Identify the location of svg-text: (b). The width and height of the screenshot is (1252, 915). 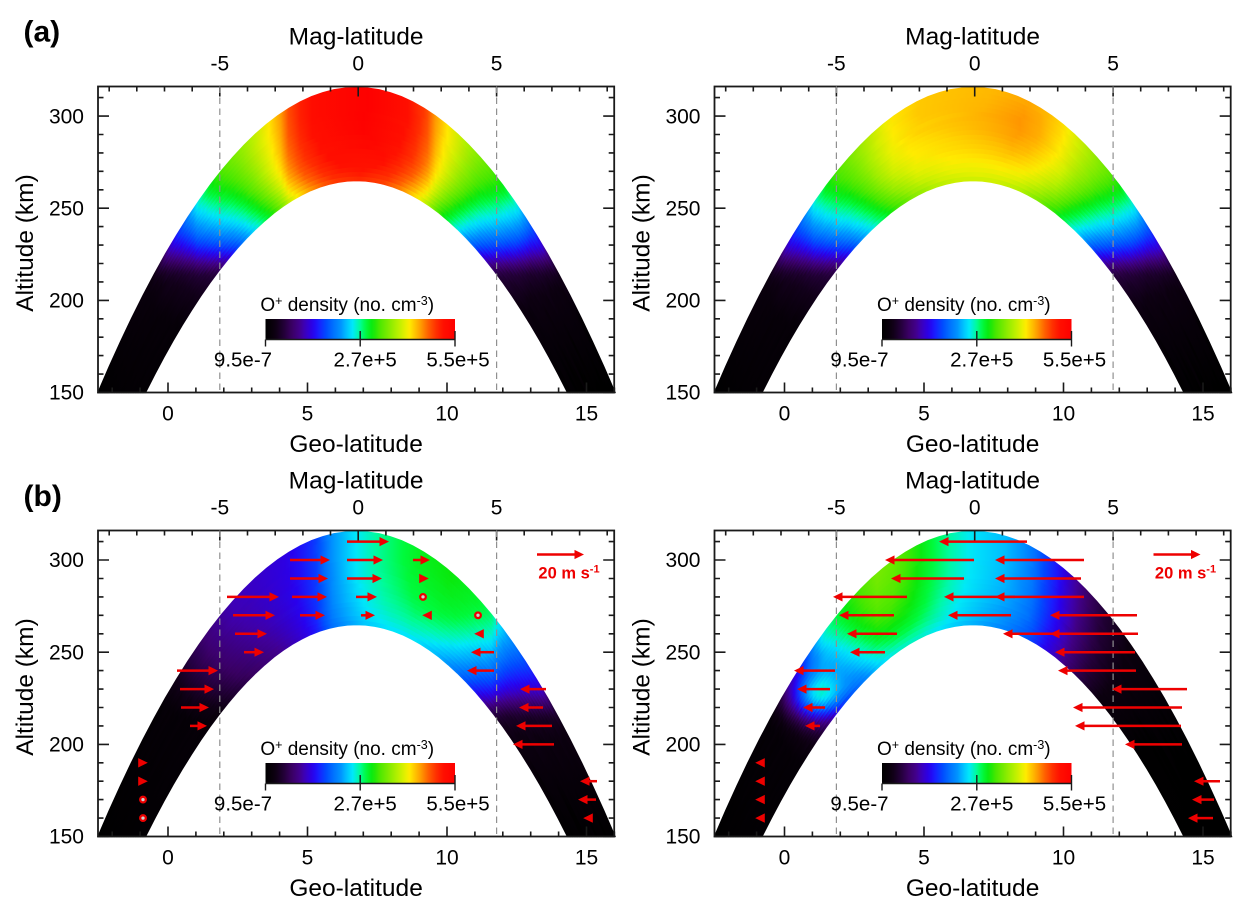
(43, 496).